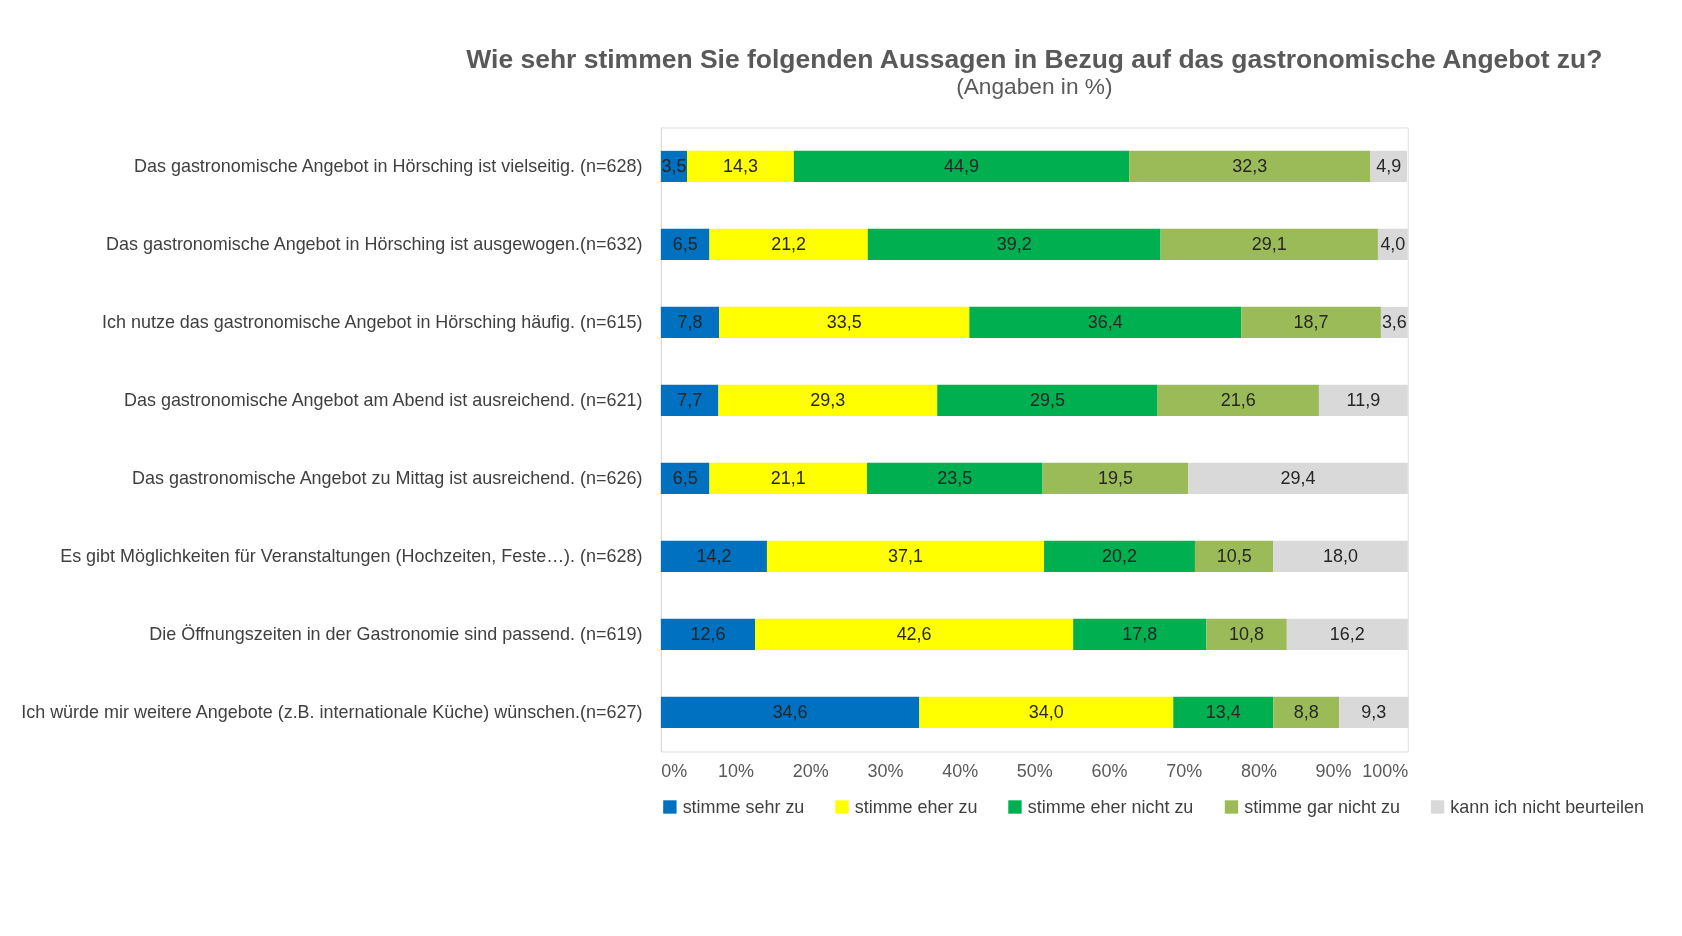 The height and width of the screenshot is (936, 1682). What do you see at coordinates (1034, 771) in the screenshot?
I see `x-tick-label: 50%` at bounding box center [1034, 771].